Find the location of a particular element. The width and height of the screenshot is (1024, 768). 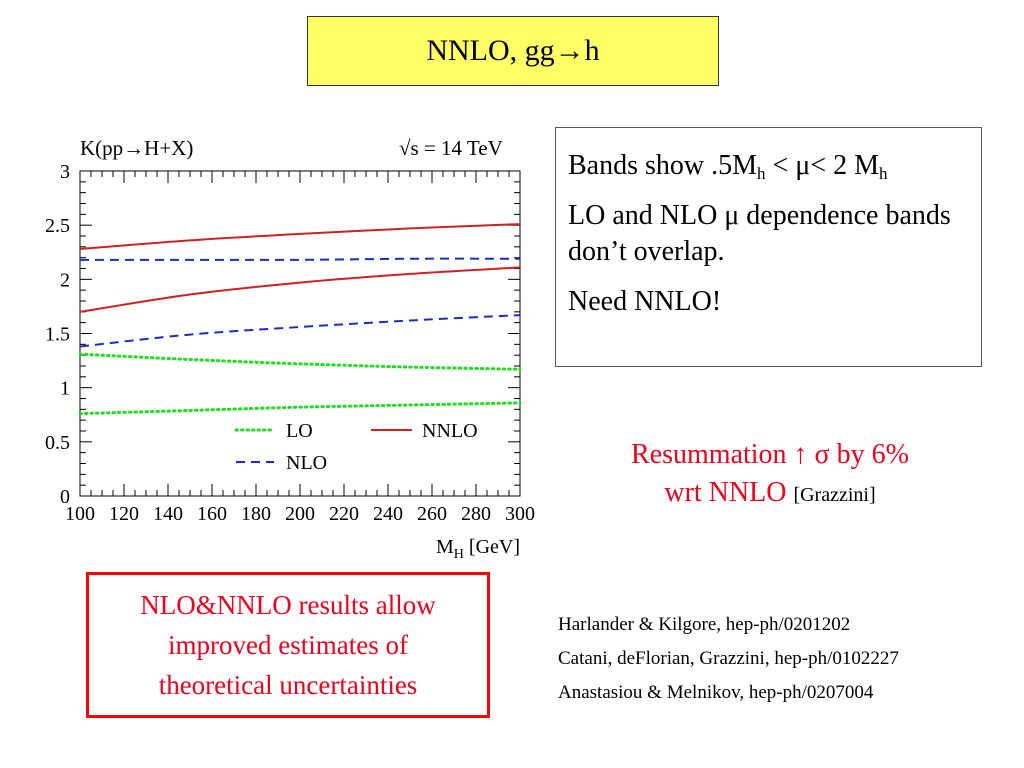

x-axis-label-sub: H is located at coordinates (459, 554).